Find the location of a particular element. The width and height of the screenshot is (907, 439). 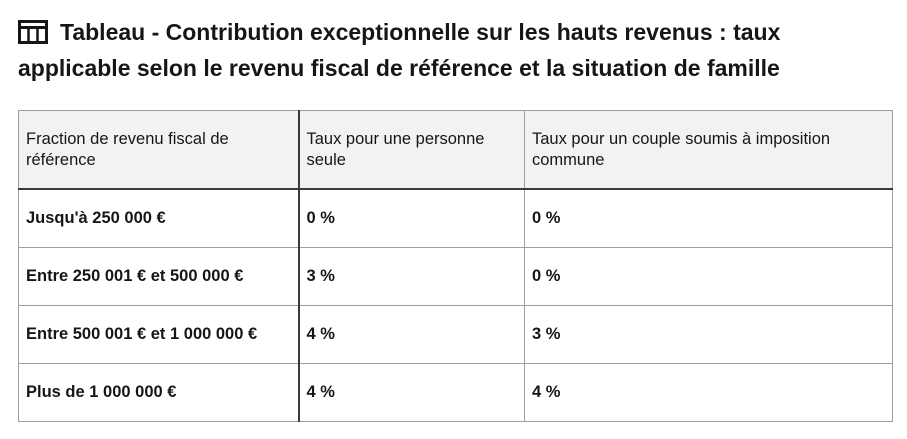

cell-single-rate: 3 % is located at coordinates (411, 276).